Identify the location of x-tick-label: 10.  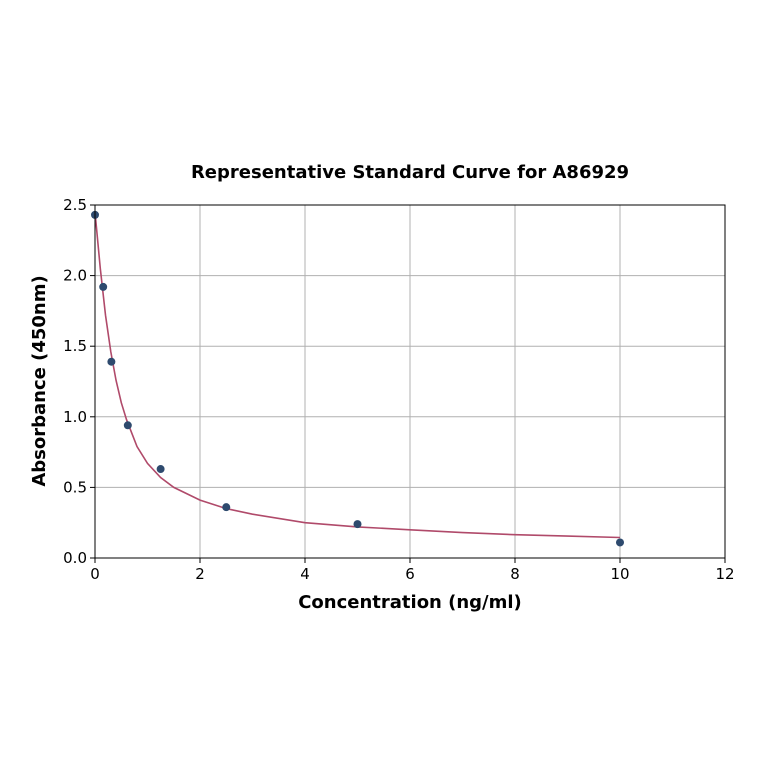
(619, 574).